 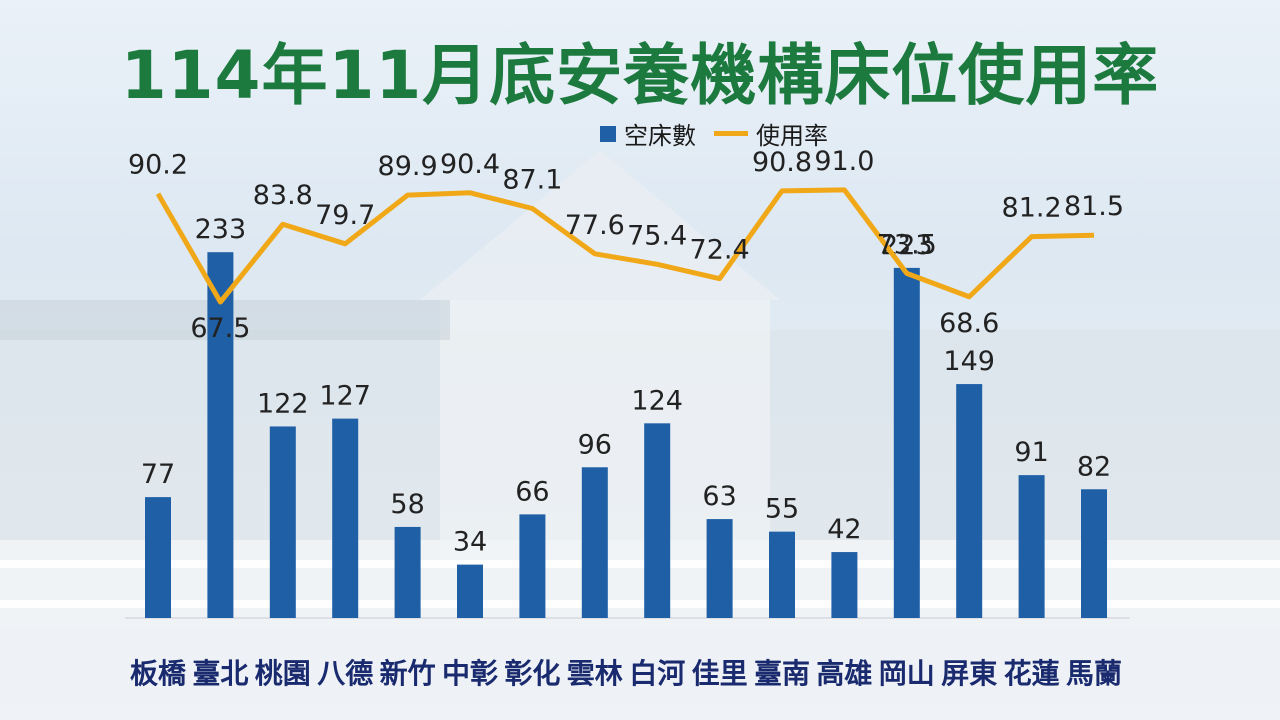 What do you see at coordinates (657, 520) in the screenshot?
I see `bar-白河` at bounding box center [657, 520].